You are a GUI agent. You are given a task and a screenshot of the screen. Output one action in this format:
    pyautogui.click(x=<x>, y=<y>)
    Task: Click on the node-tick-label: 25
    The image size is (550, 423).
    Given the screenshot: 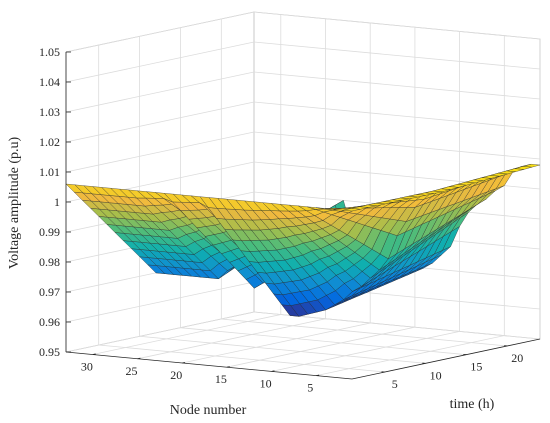 What is the action you would take?
    pyautogui.click(x=132, y=371)
    